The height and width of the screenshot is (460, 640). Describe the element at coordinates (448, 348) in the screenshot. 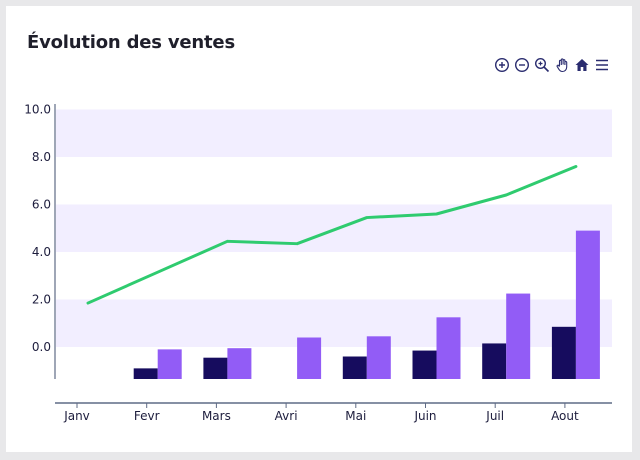

I see `bar-light-juin` at that location.